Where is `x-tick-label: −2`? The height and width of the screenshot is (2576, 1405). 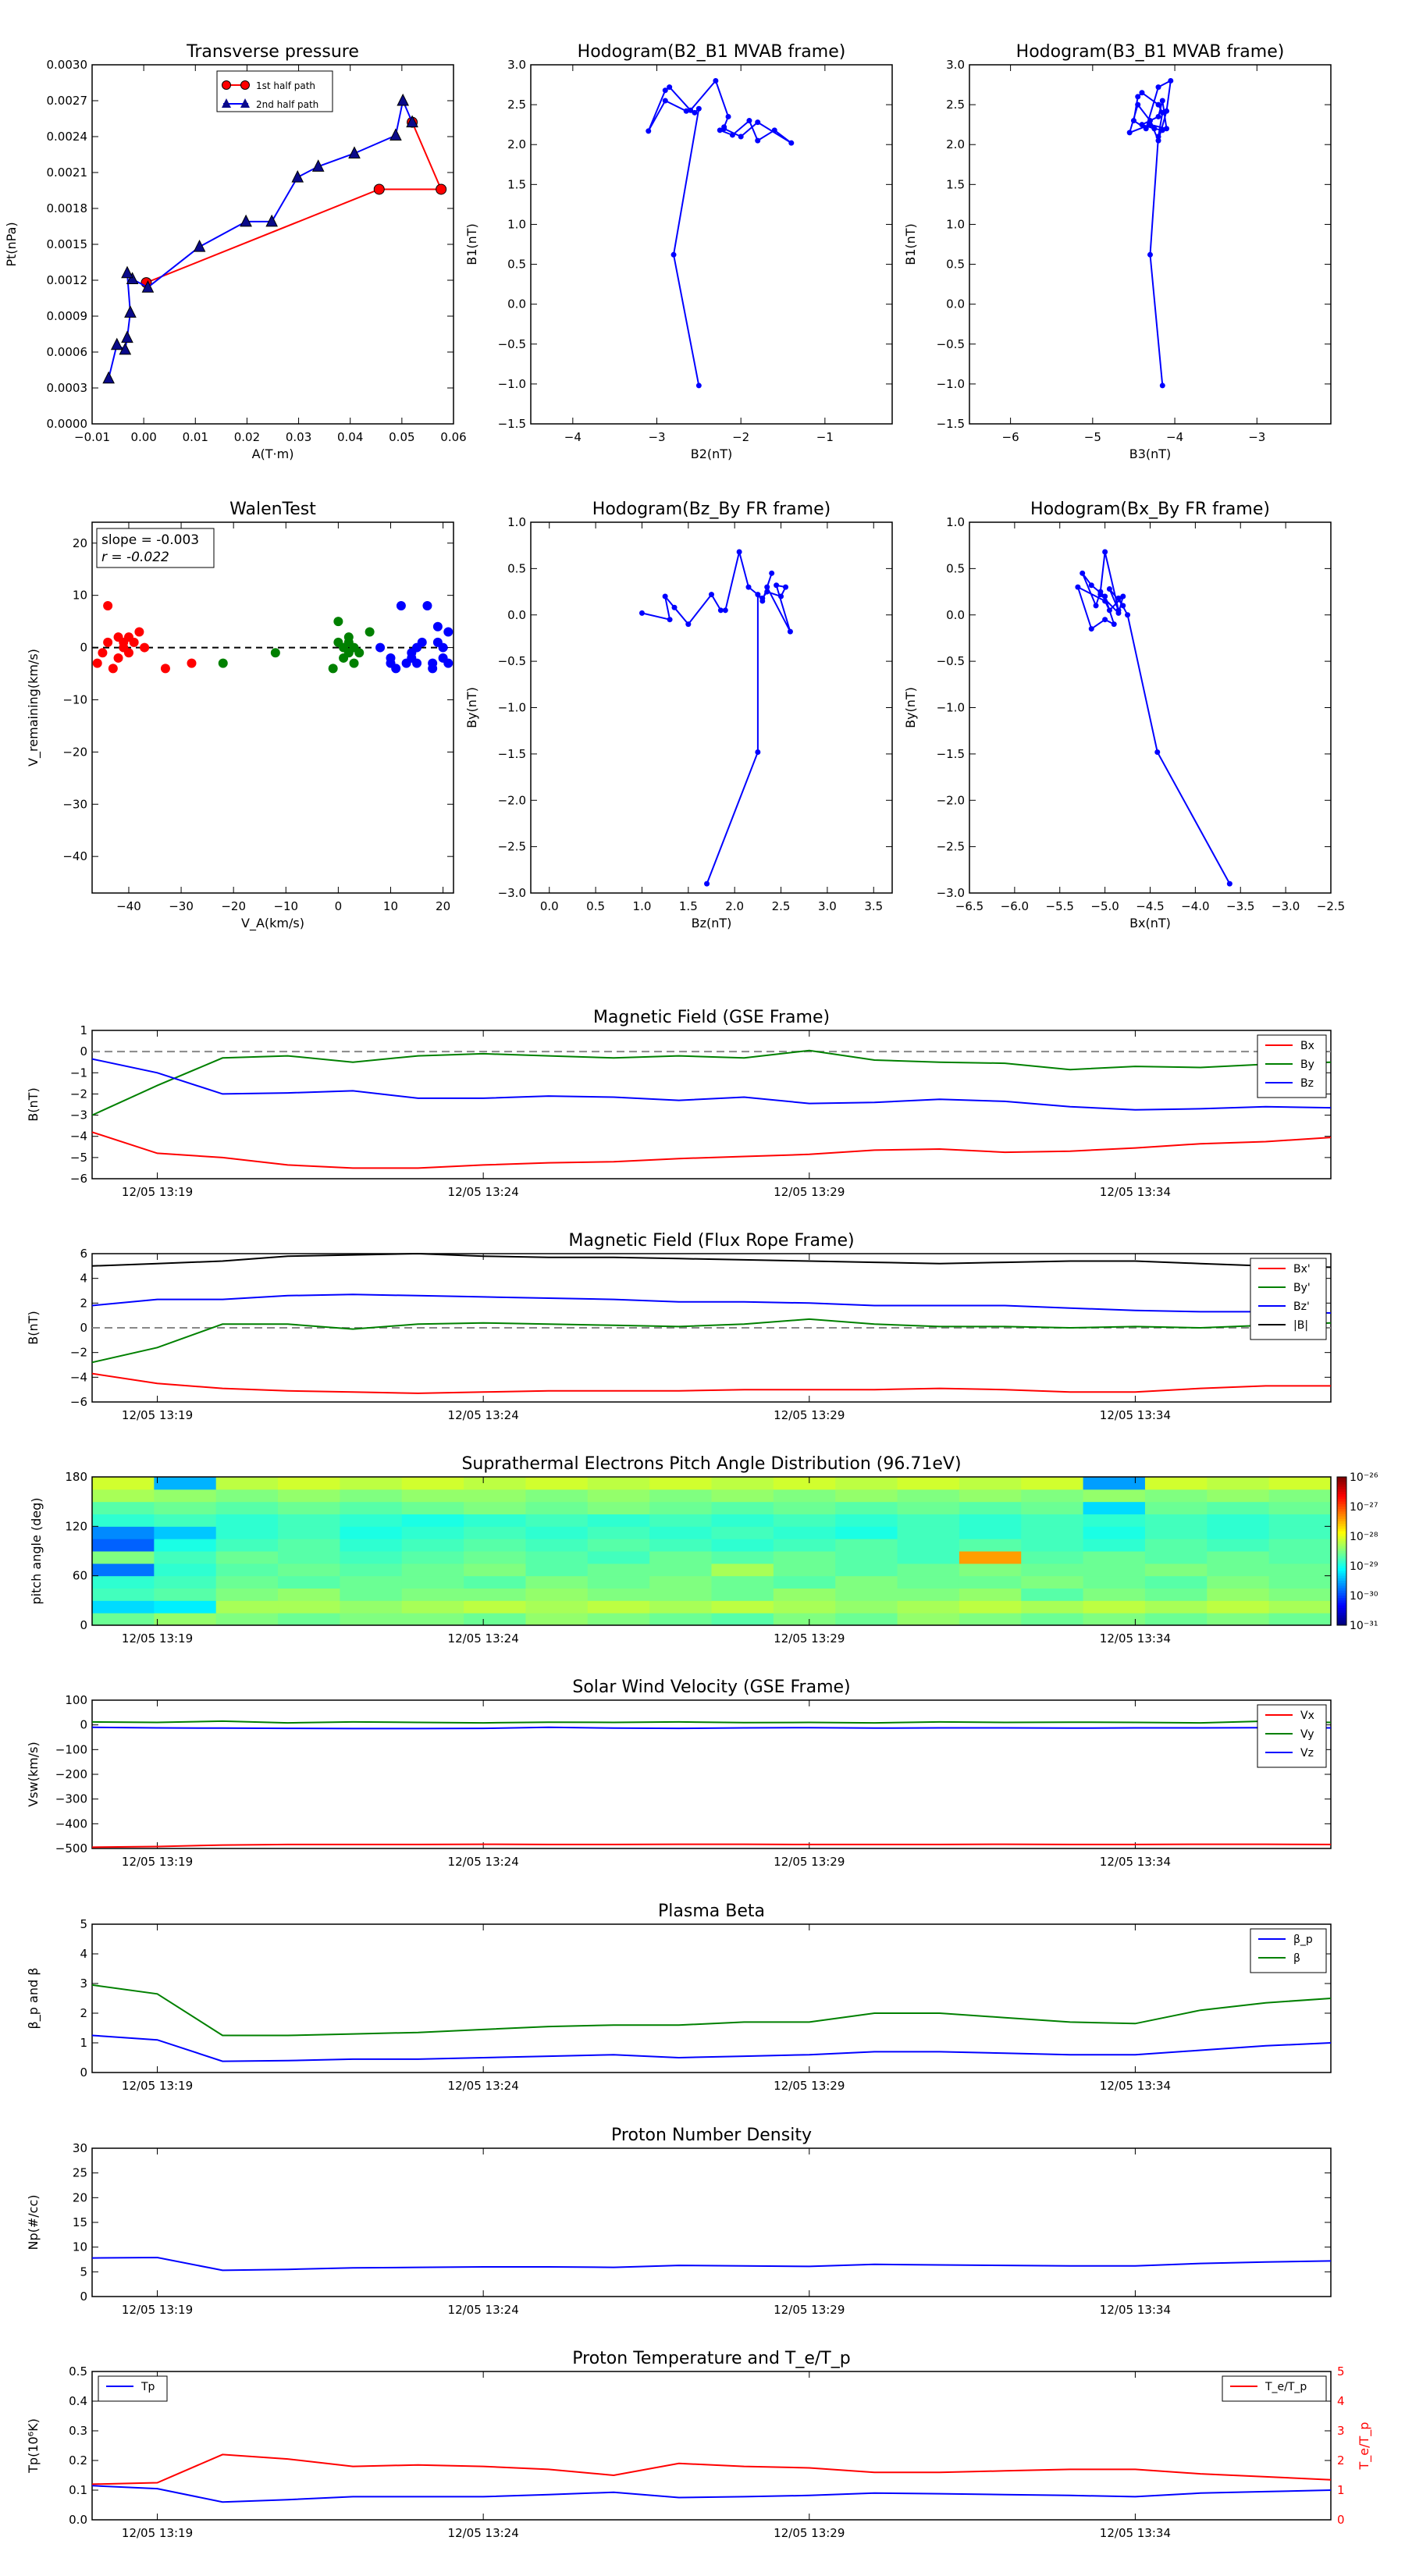
x-tick-label: −2 is located at coordinates (741, 437).